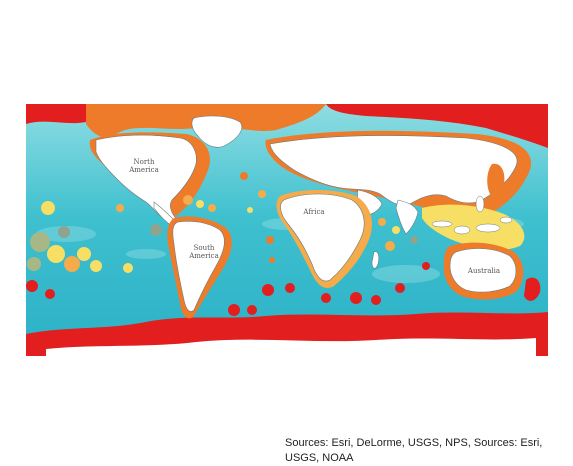  I want to click on pacific-island-zones, so click(94, 250).